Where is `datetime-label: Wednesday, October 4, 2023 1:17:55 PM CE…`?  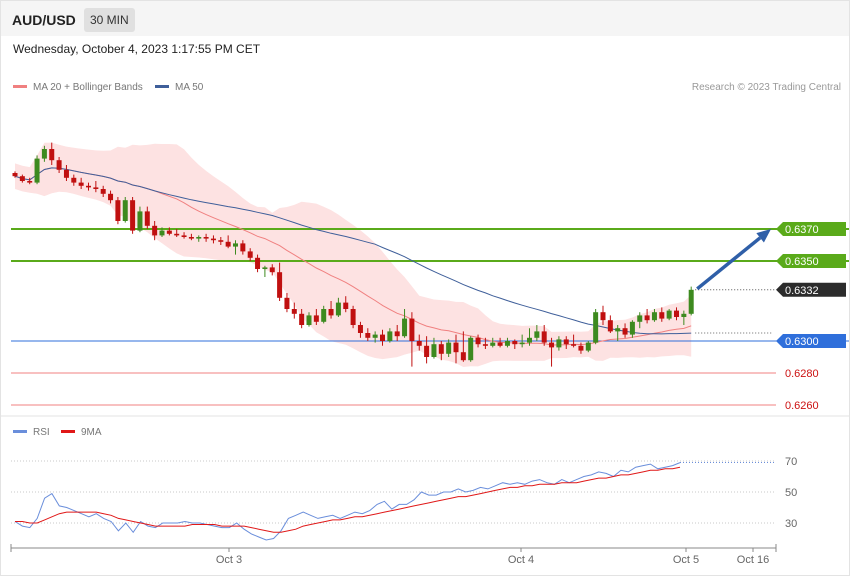
datetime-label: Wednesday, October 4, 2023 1:17:55 PM CE… is located at coordinates (137, 49).